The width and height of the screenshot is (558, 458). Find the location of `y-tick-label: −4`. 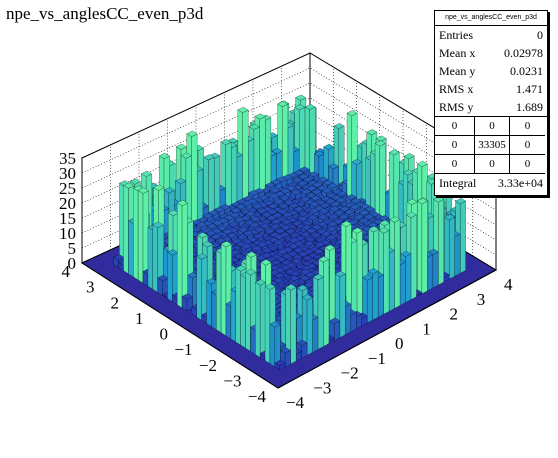

y-tick-label: −4 is located at coordinates (295, 402).